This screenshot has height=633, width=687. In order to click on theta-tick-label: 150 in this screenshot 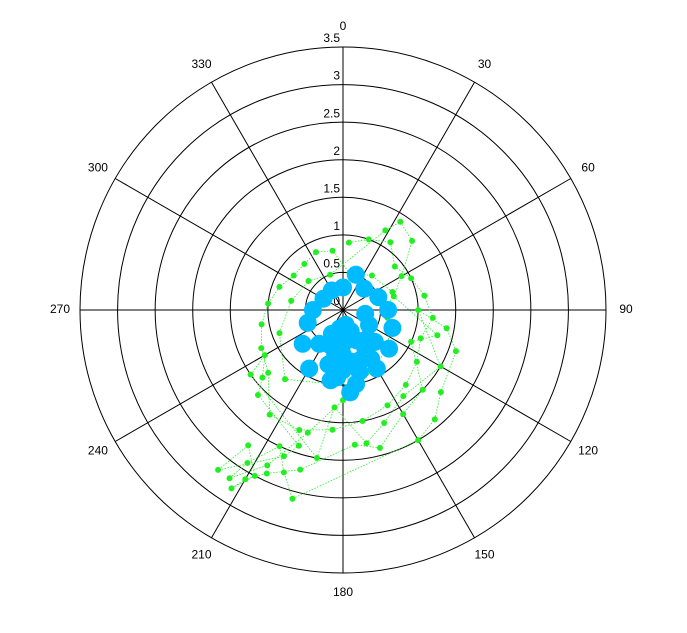, I will do `click(484, 554)`.